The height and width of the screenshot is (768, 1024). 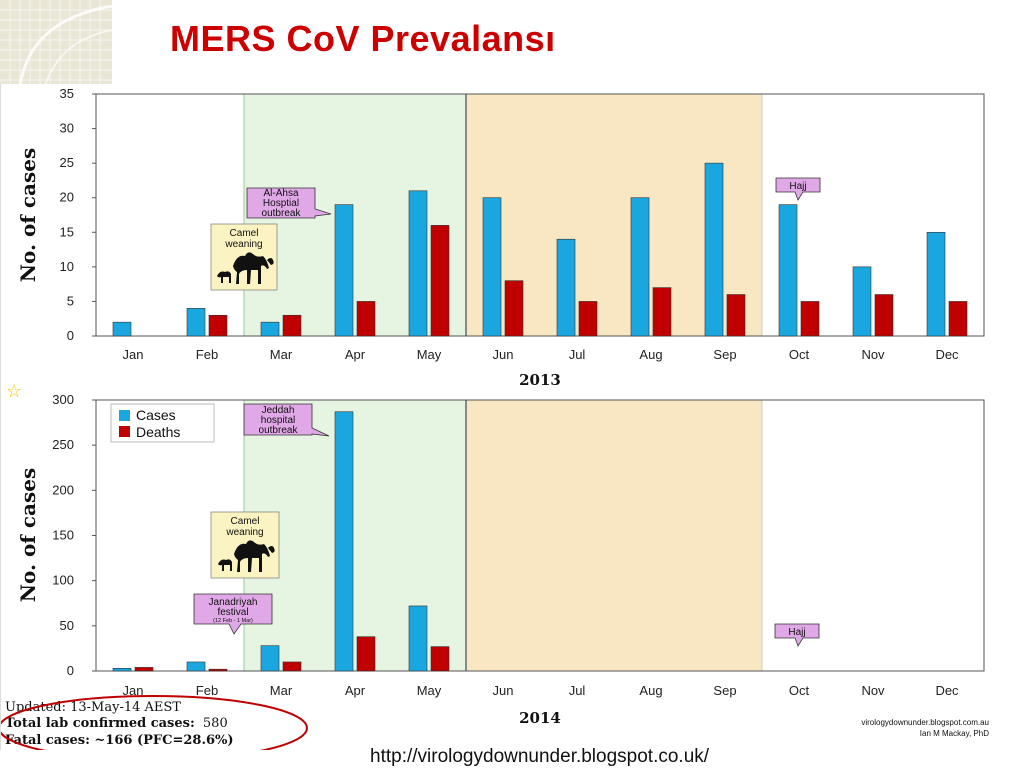 What do you see at coordinates (233, 602) in the screenshot?
I see `festival-label-line1: Janadriyah` at bounding box center [233, 602].